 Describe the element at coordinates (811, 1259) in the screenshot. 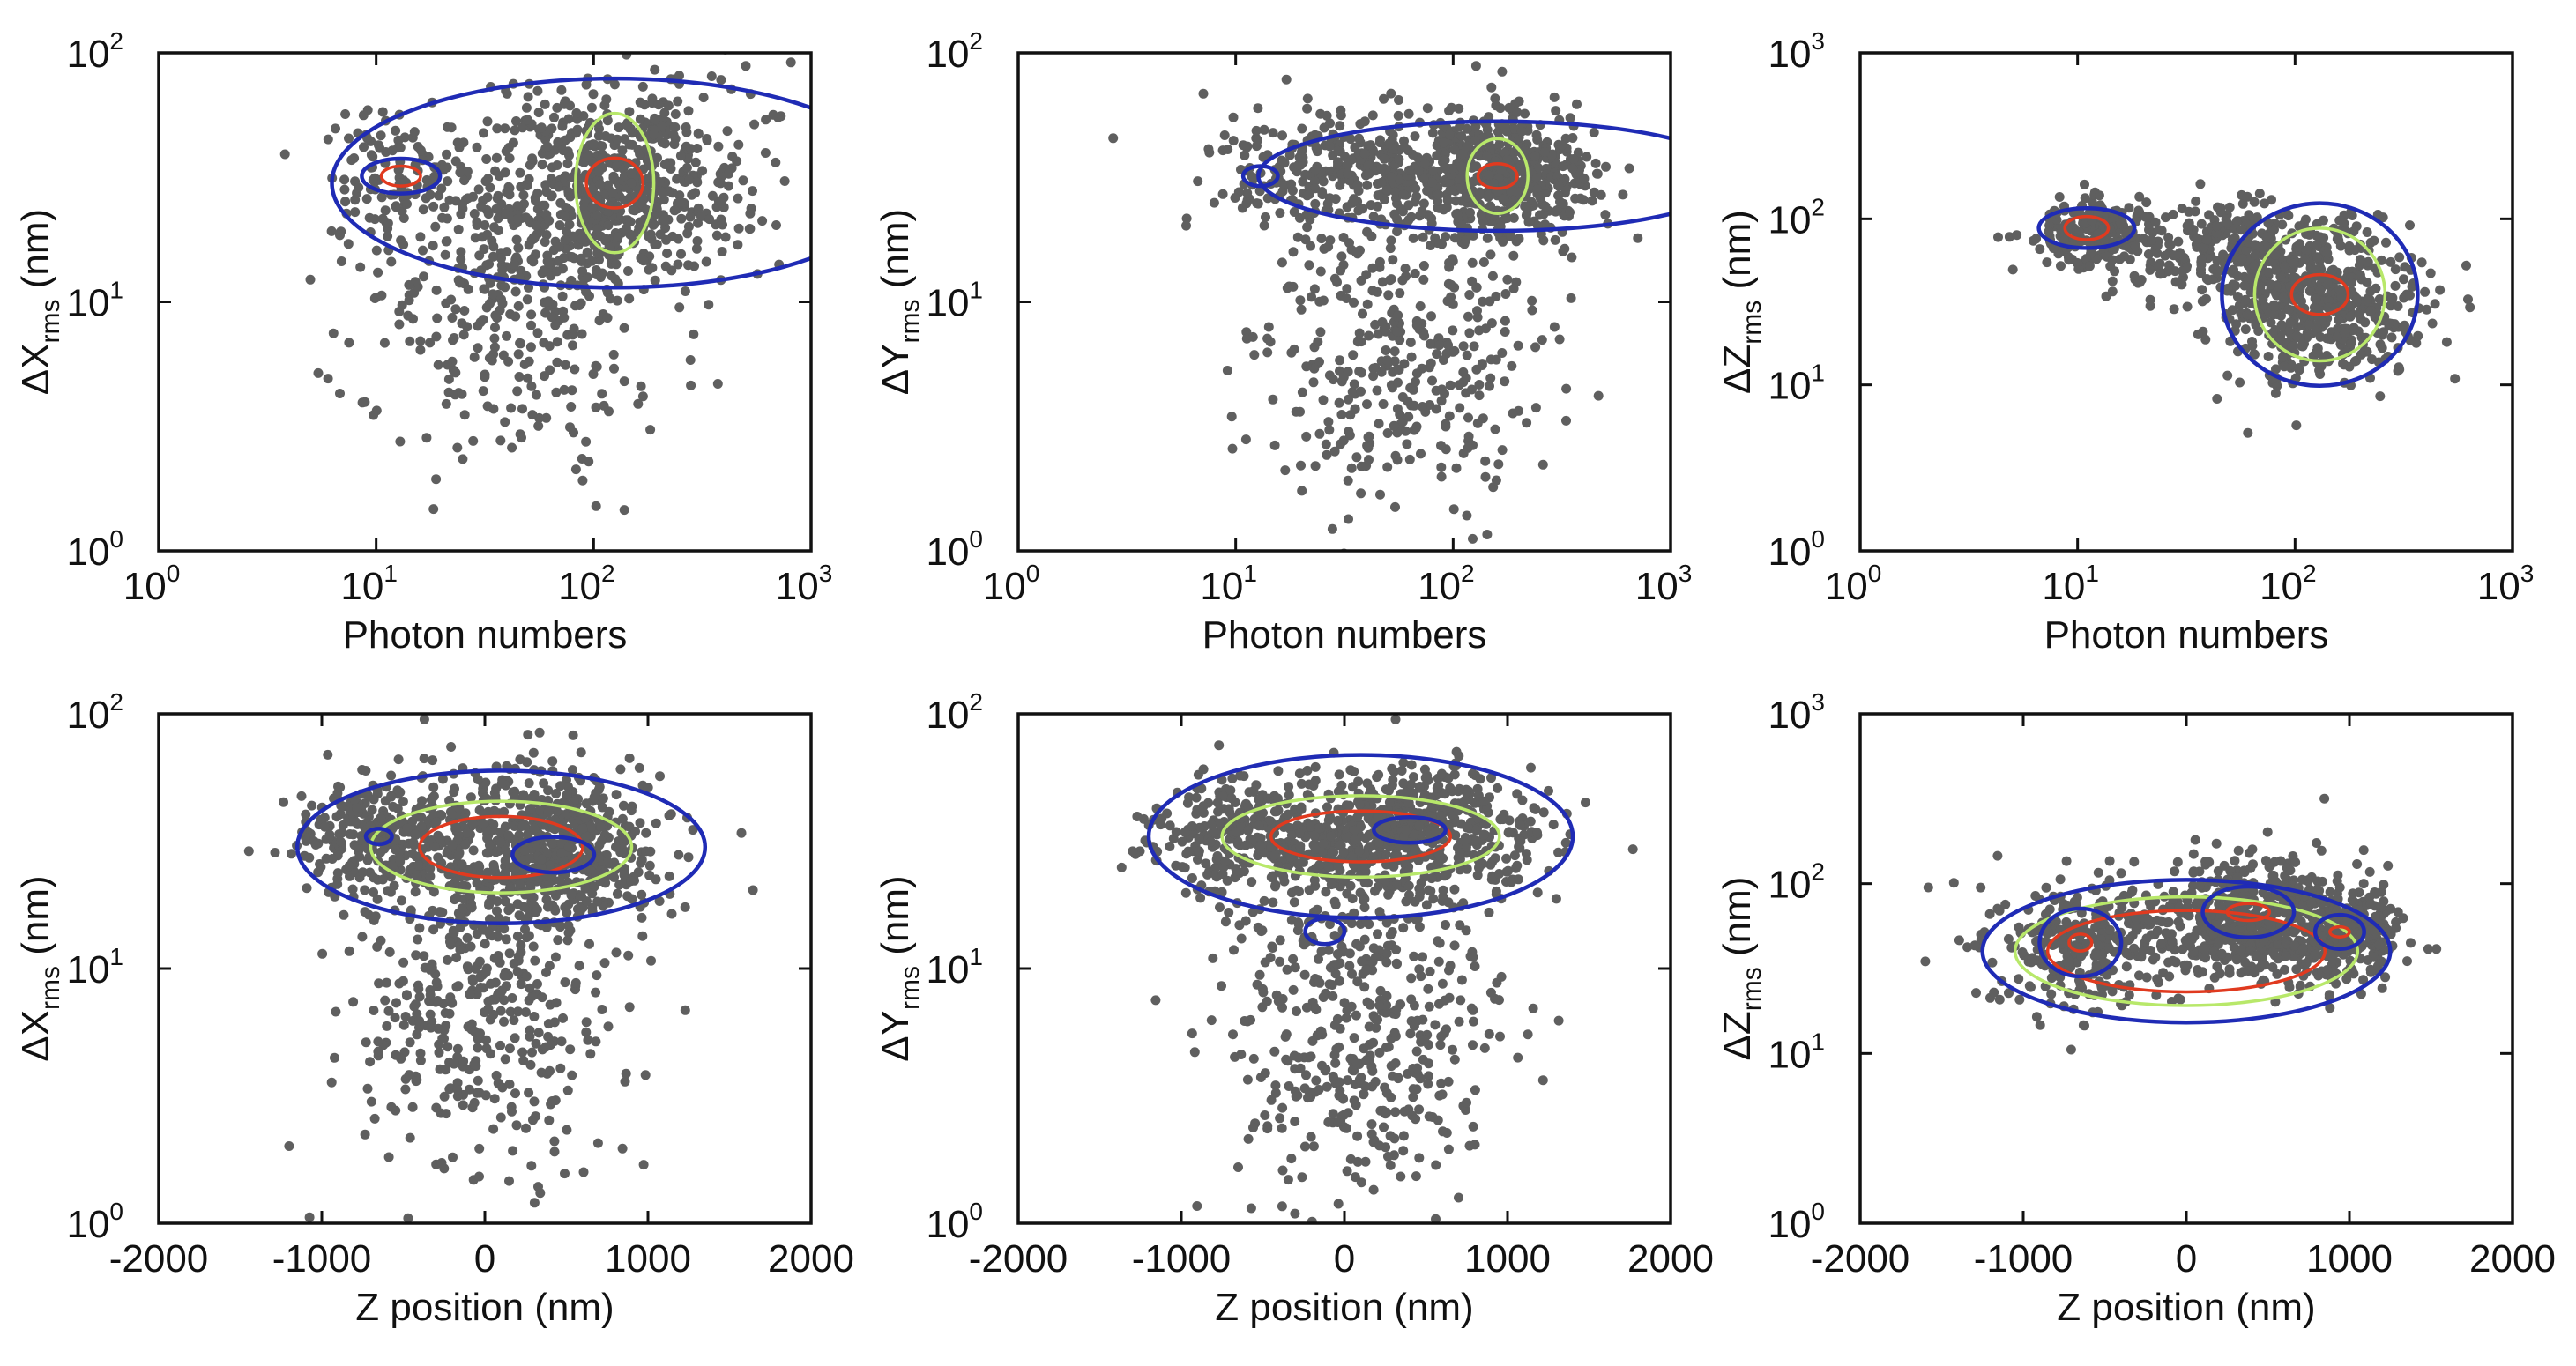

I see `x-tick-label: 2000` at that location.